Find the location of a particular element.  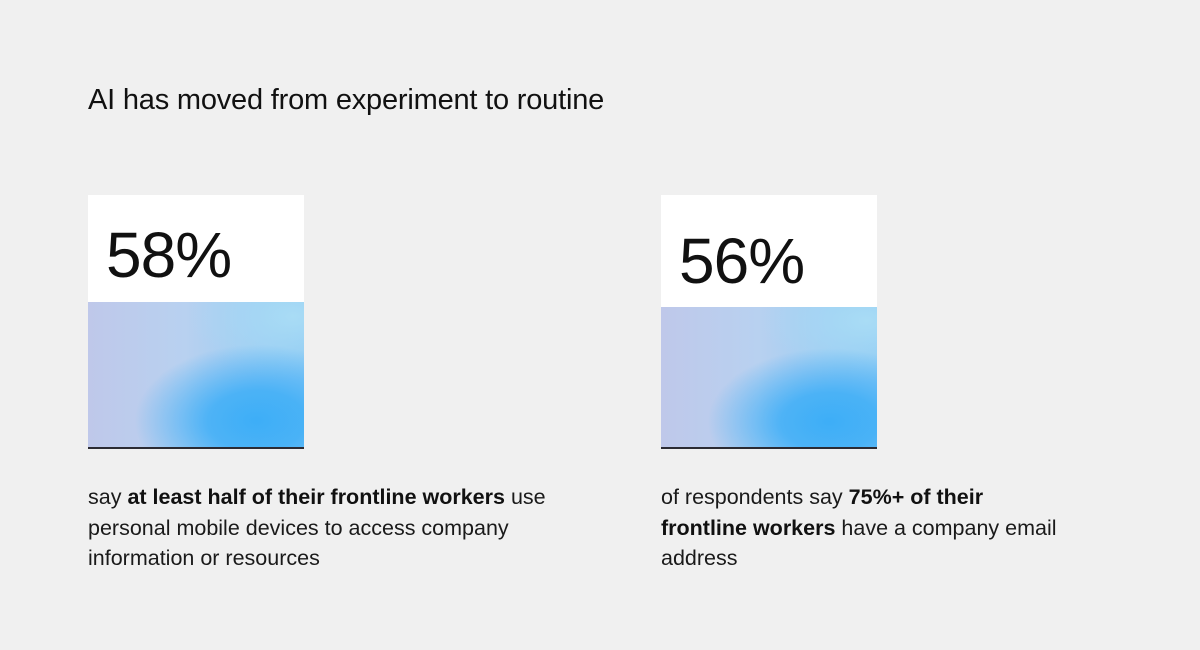

stat-bar-panel: 56% is located at coordinates (769, 322).